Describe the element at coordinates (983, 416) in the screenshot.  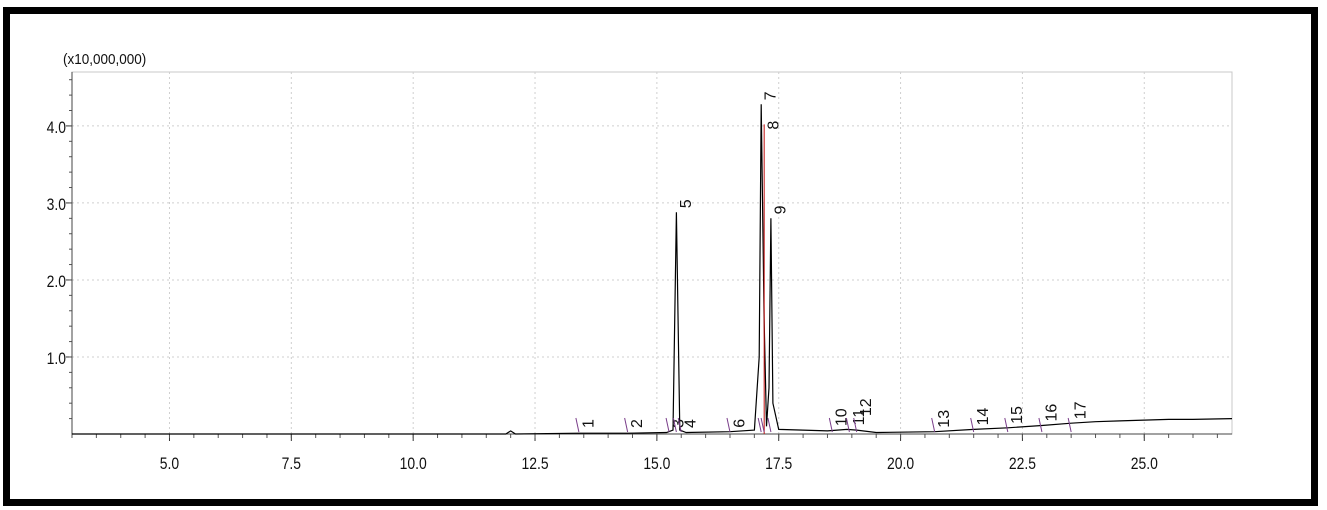
I see `peak-label: 14` at that location.